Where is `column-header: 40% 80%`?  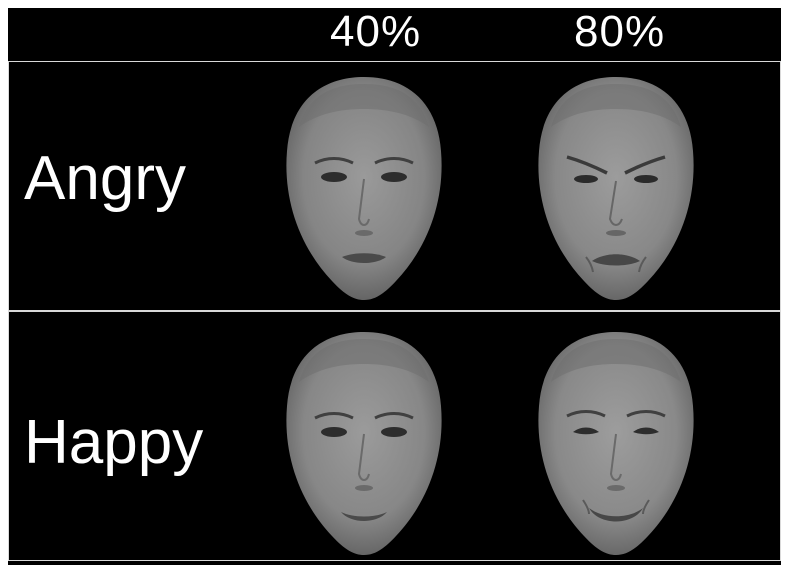
column-header: 40% 80% is located at coordinates (394, 33).